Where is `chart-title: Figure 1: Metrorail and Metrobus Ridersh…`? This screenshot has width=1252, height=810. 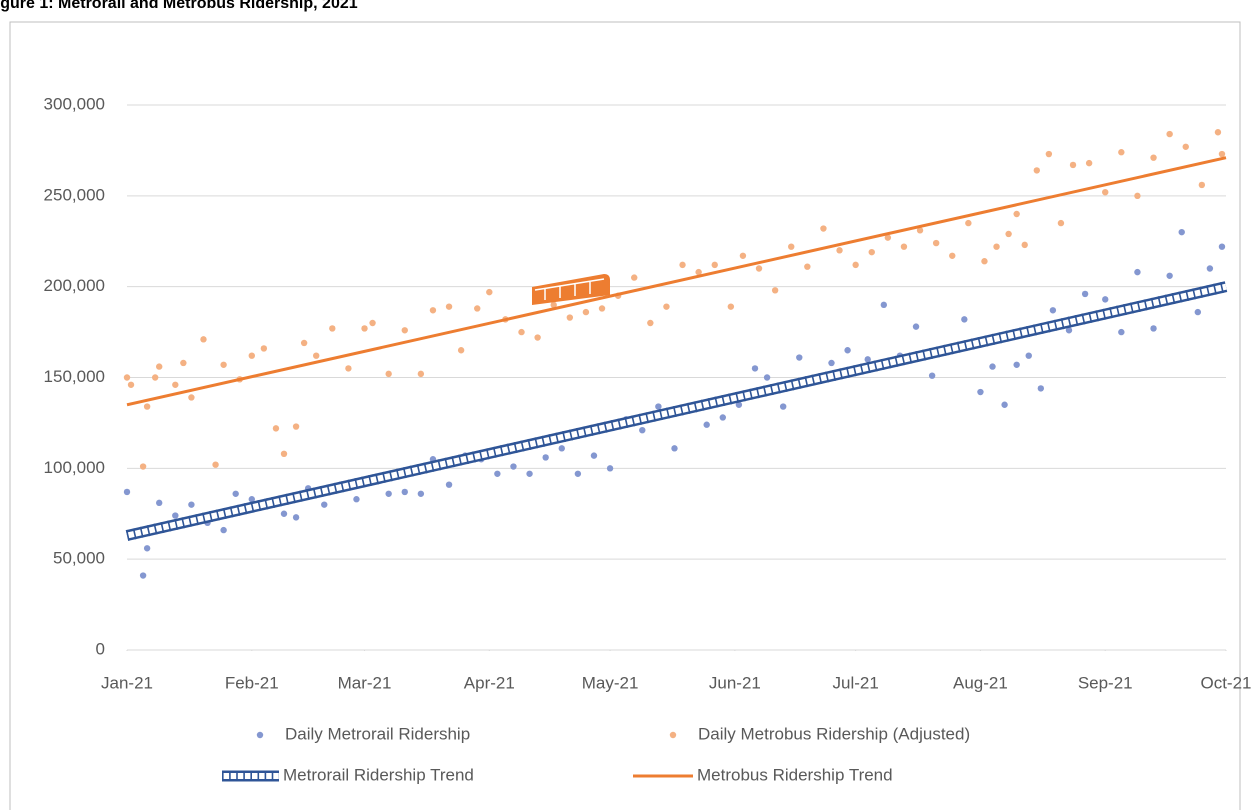 chart-title: Figure 1: Metrorail and Metrobus Ridersh… is located at coordinates (179, 6).